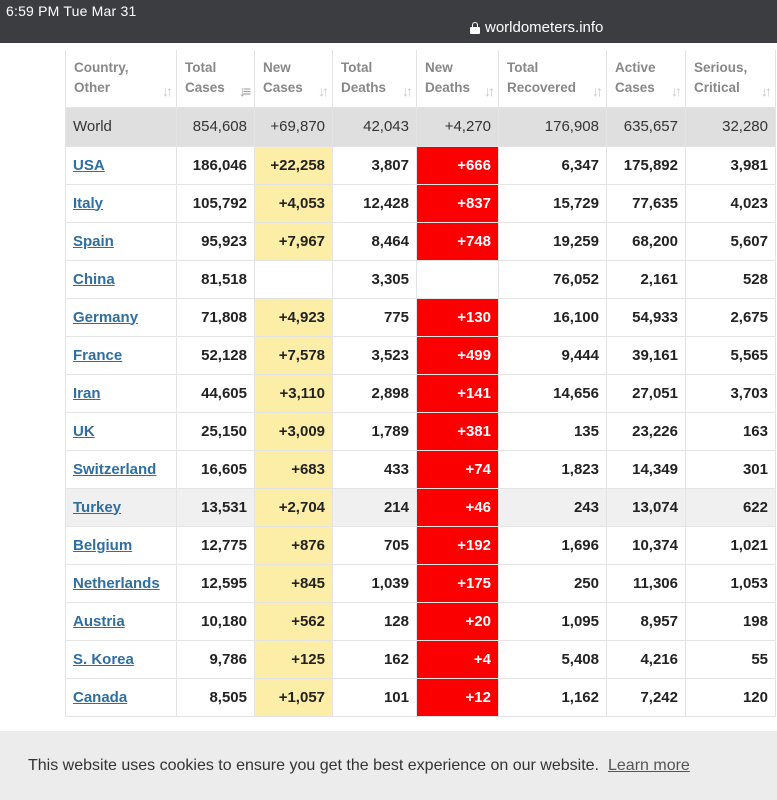 The width and height of the screenshot is (777, 800). I want to click on header-new-deaths: New Deaths ↓↑, so click(457, 78).